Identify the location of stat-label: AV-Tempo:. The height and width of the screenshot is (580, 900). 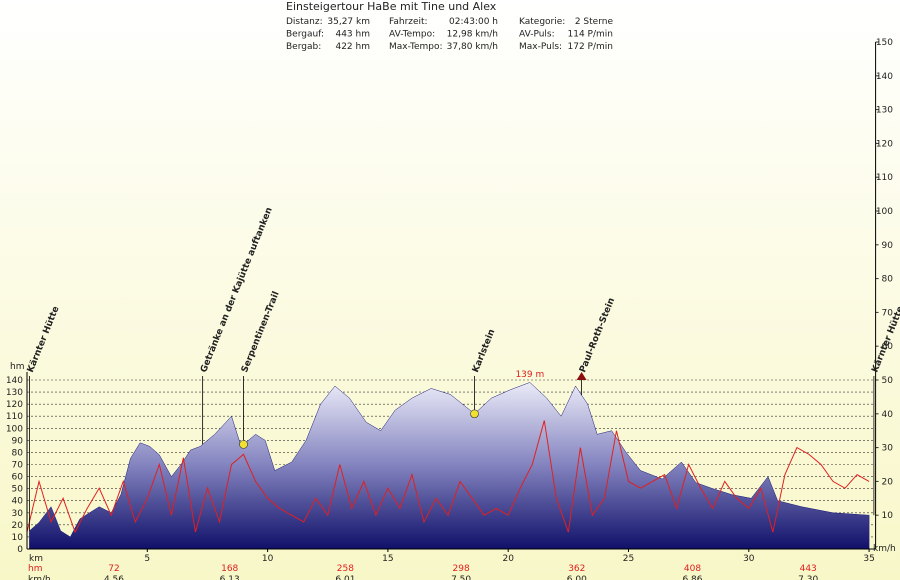
(412, 35).